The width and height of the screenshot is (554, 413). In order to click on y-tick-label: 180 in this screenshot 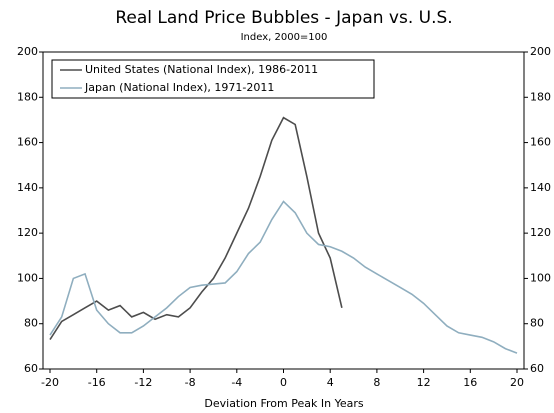, I will do `click(27, 96)`.